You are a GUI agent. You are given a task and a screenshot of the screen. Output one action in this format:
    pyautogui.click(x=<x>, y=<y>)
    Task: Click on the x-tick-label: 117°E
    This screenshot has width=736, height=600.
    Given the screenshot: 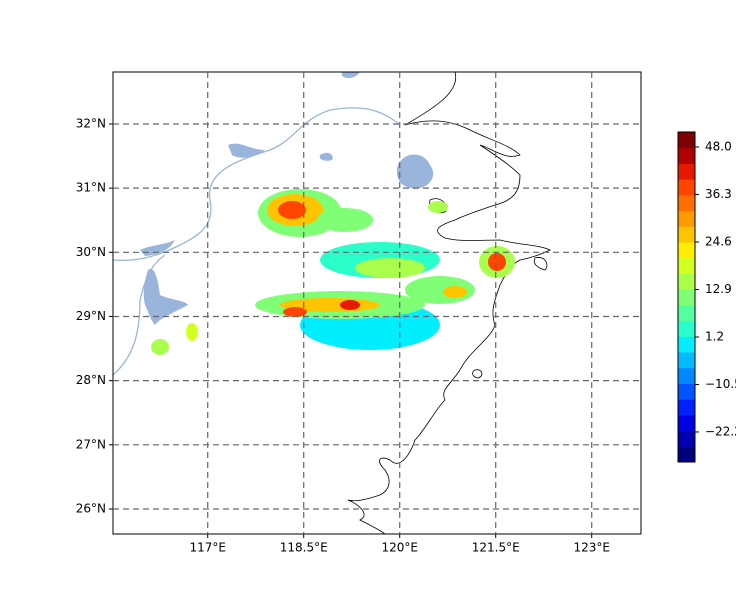 What is the action you would take?
    pyautogui.click(x=207, y=548)
    